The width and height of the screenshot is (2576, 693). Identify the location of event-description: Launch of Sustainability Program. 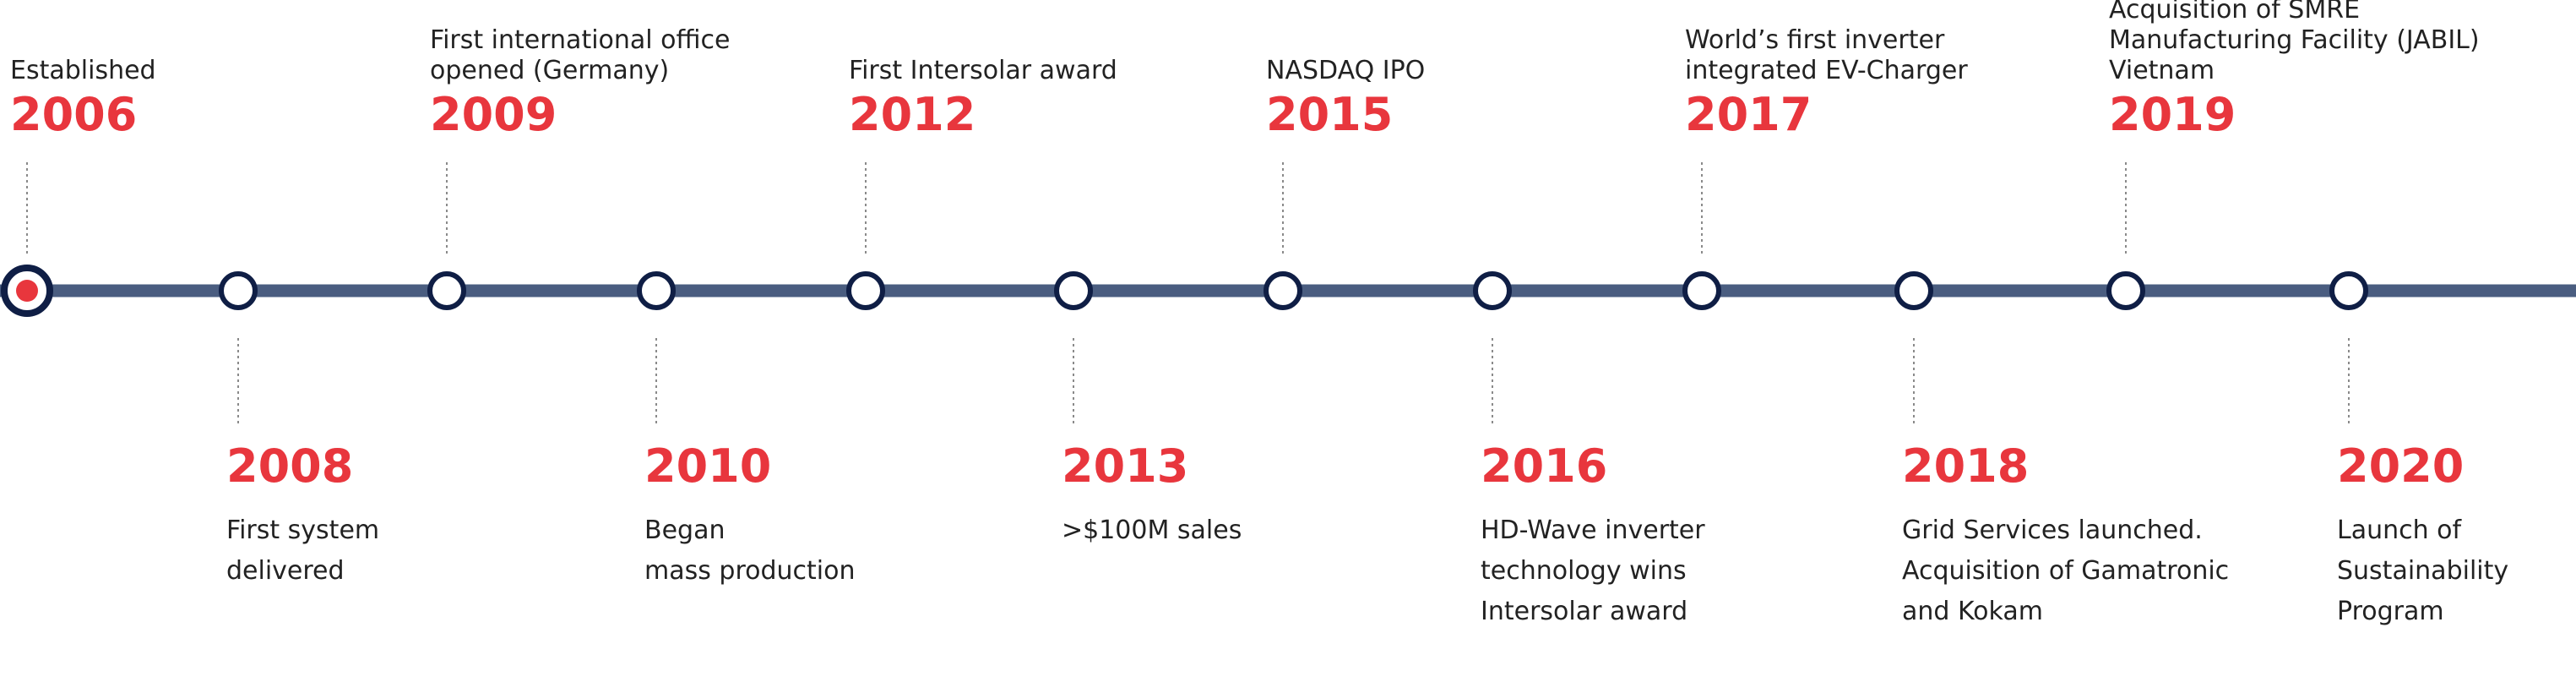
(2423, 571).